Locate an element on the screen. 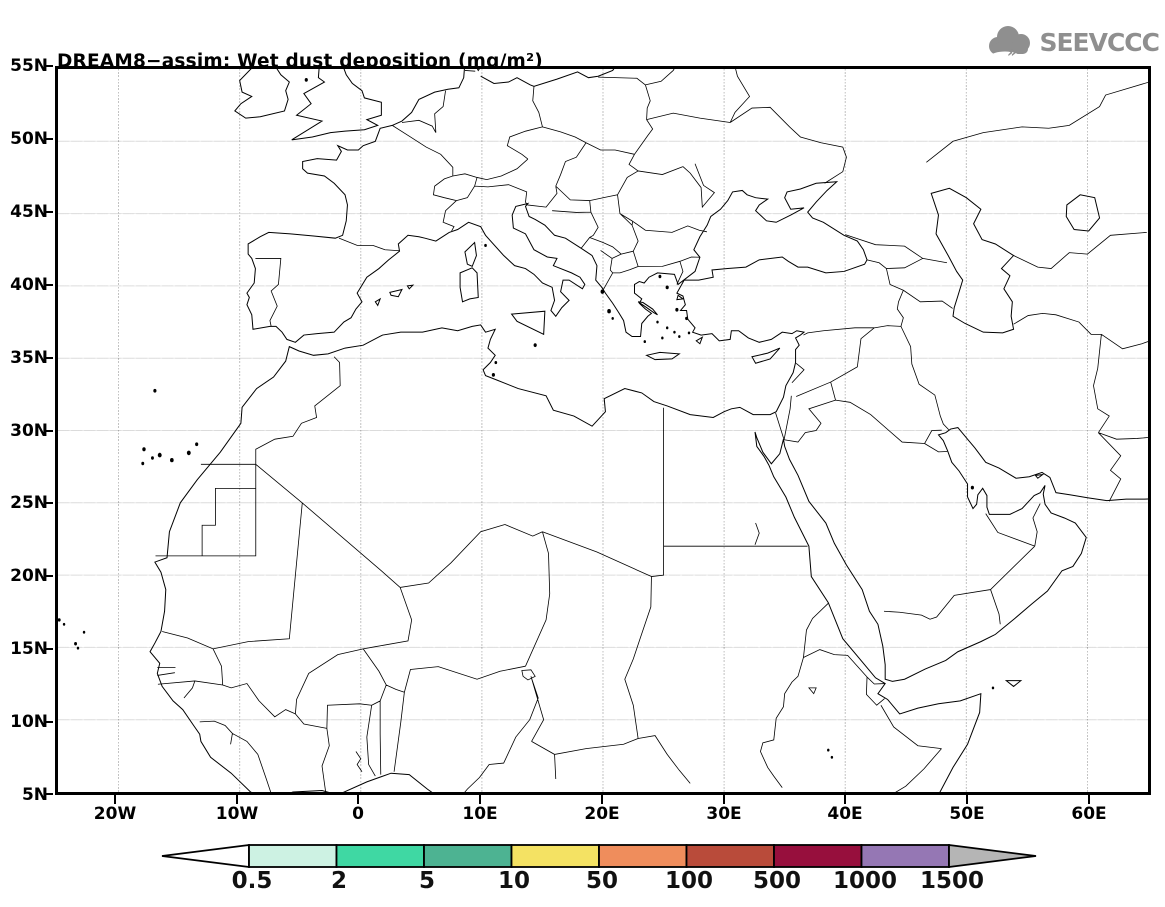  lat-axis-label: 55N is located at coordinates (29, 66).